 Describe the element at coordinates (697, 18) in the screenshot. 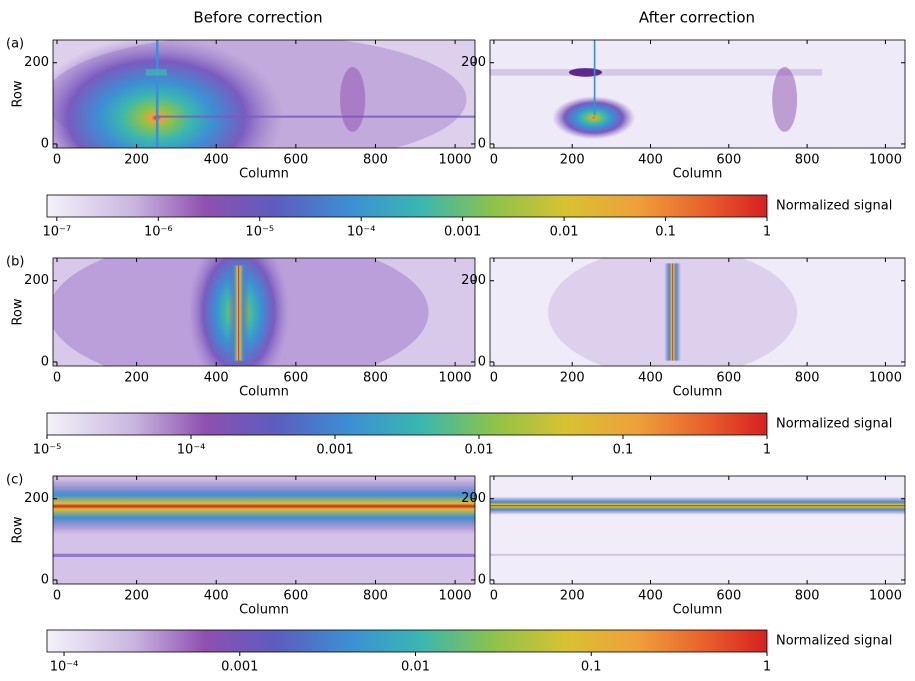

I see `column-title: After correction` at that location.